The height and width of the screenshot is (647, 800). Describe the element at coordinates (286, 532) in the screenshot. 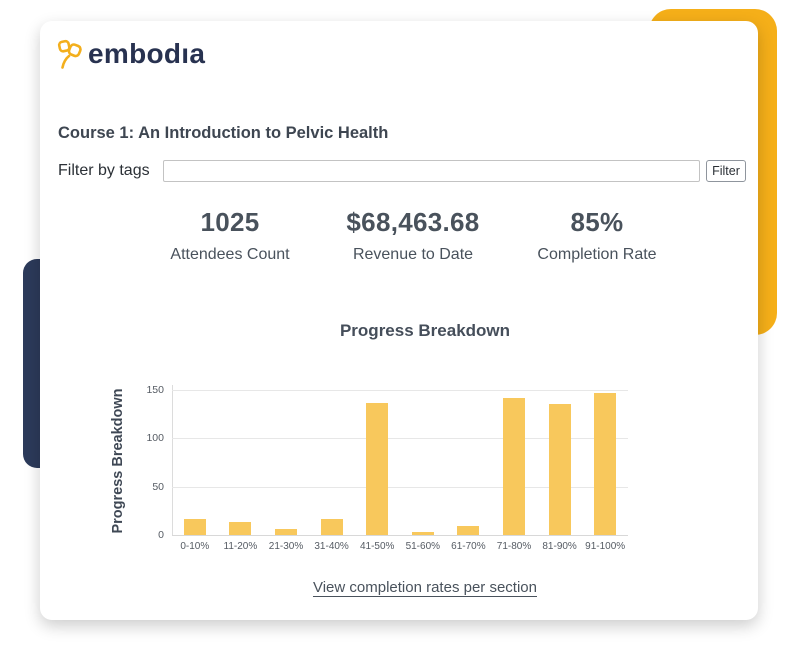

I see `bar-21-30%` at that location.